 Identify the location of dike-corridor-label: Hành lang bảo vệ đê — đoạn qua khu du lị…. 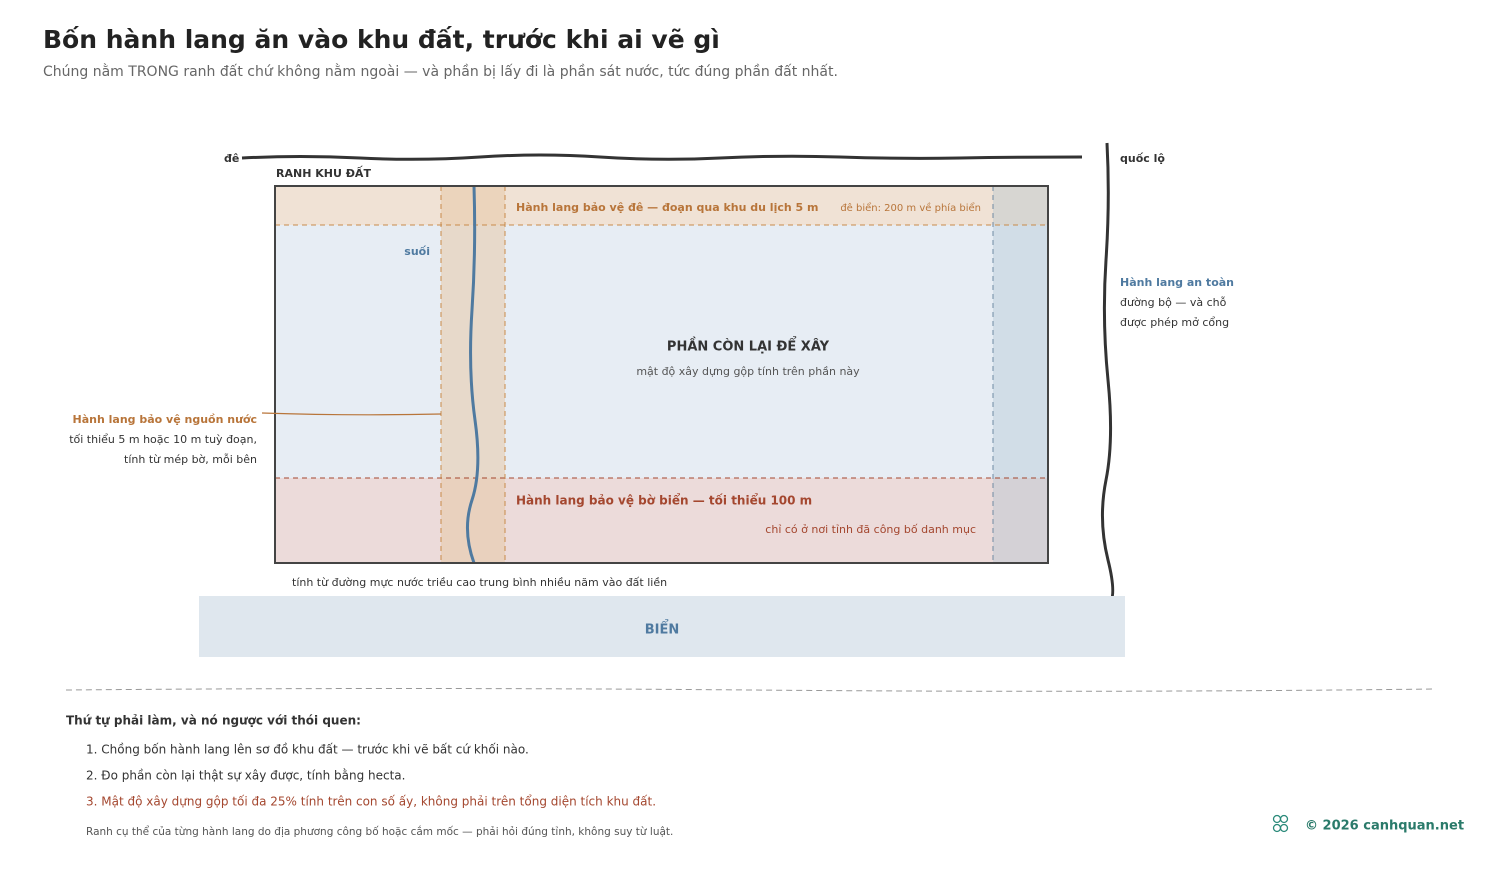
(667, 207).